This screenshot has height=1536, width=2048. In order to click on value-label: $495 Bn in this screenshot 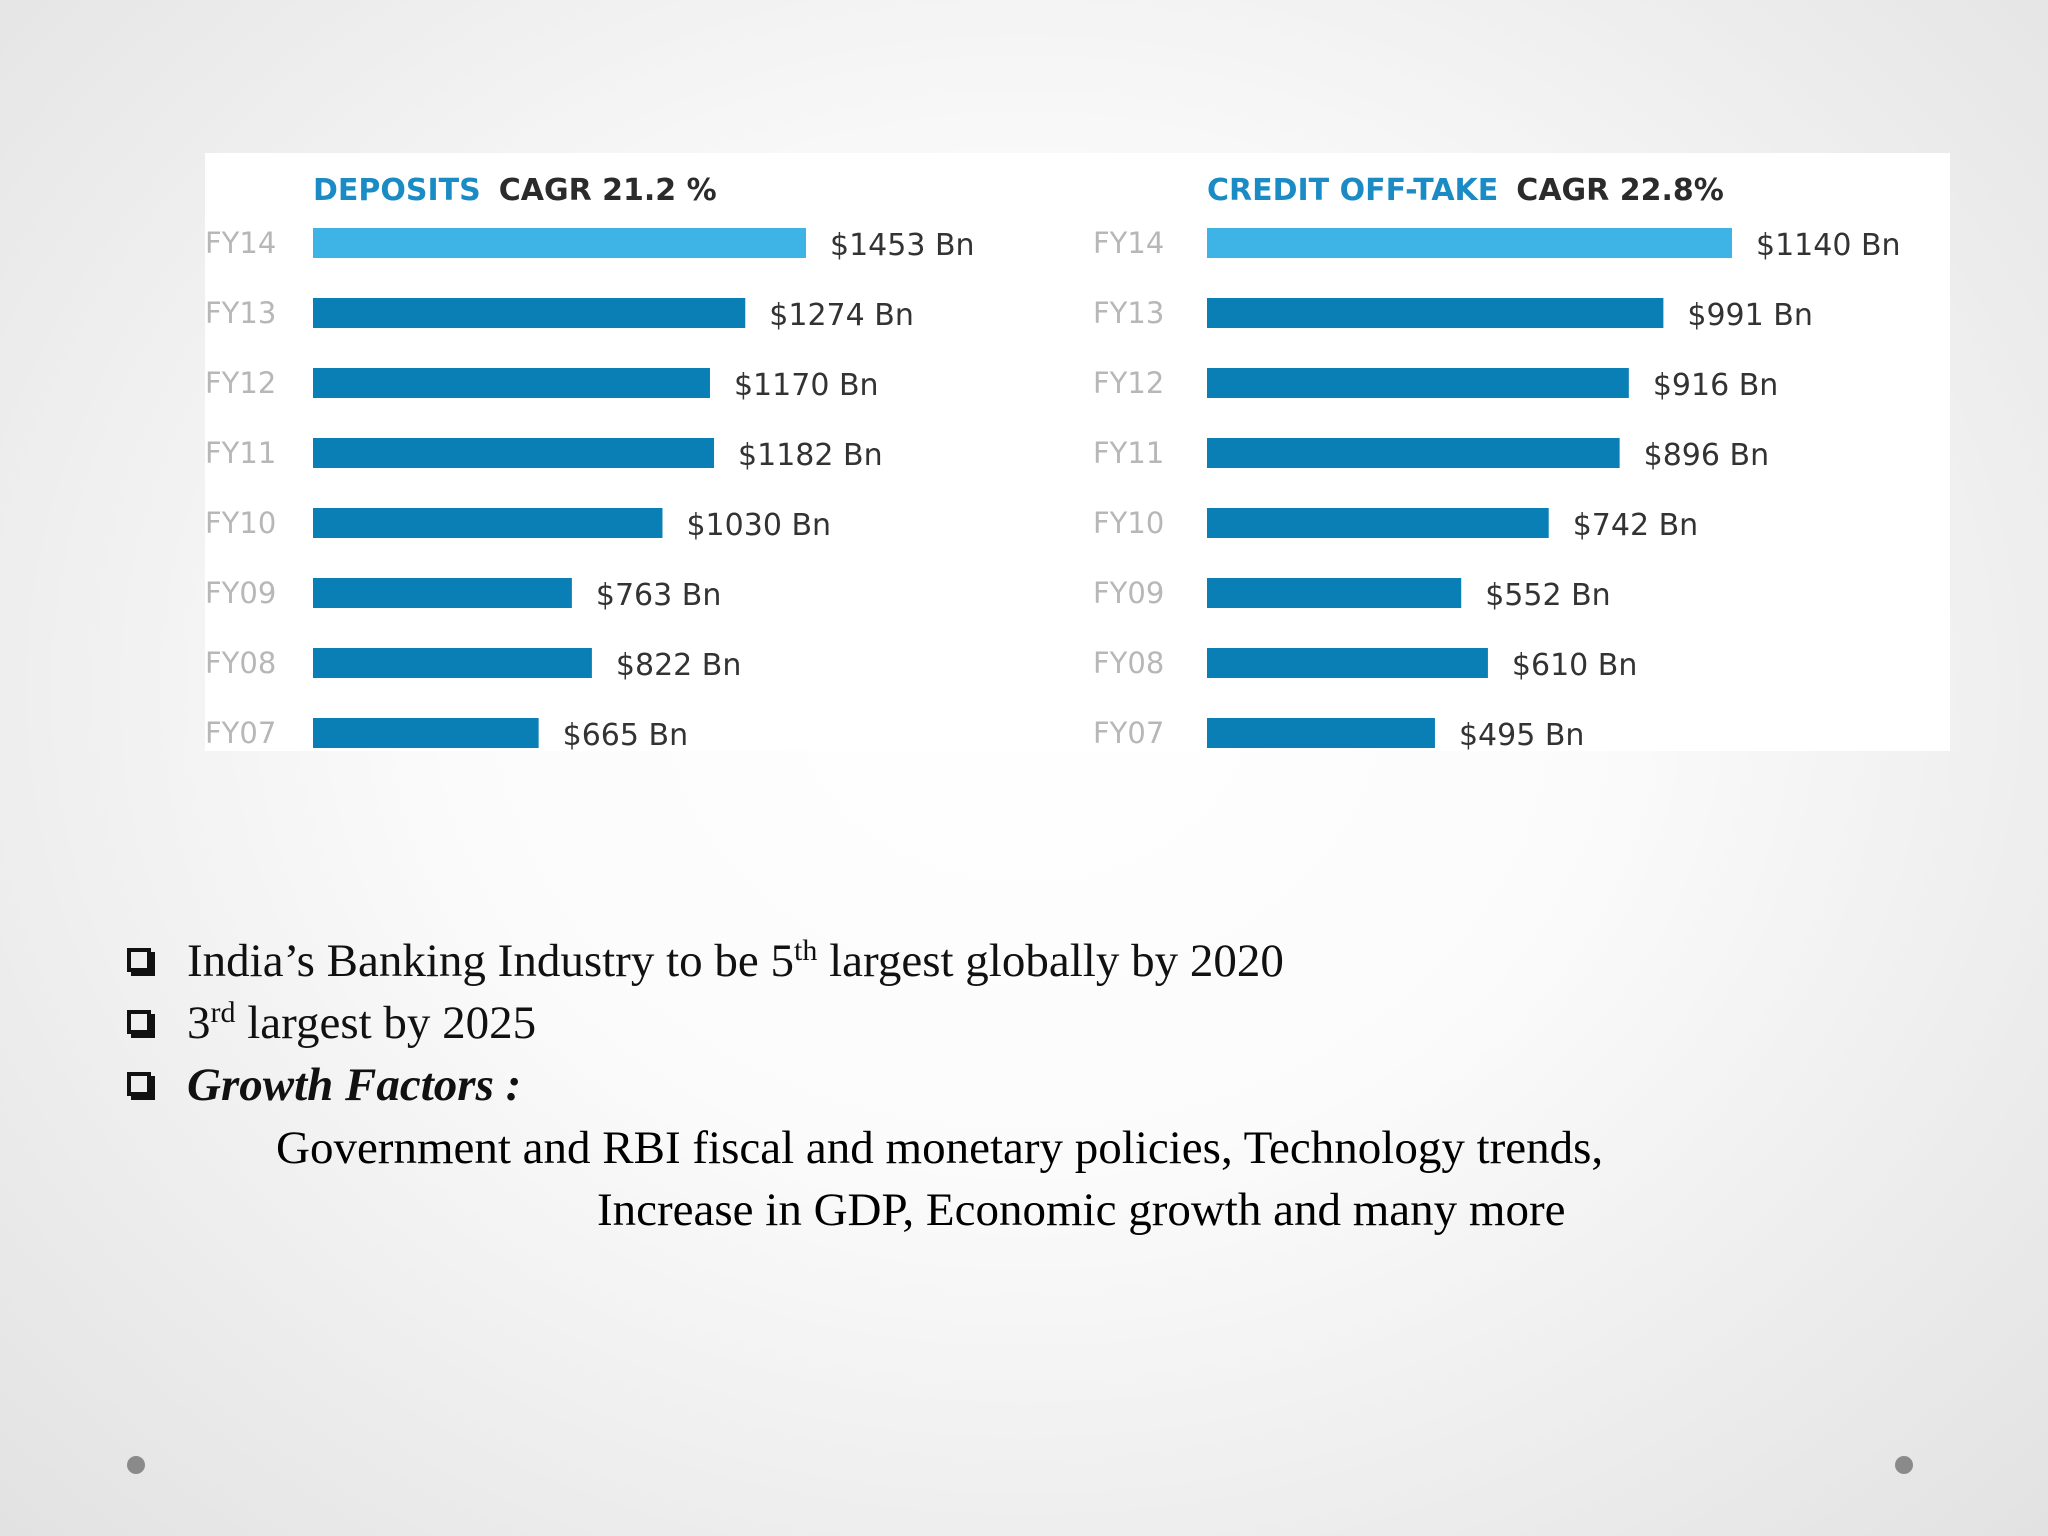, I will do `click(1521, 735)`.